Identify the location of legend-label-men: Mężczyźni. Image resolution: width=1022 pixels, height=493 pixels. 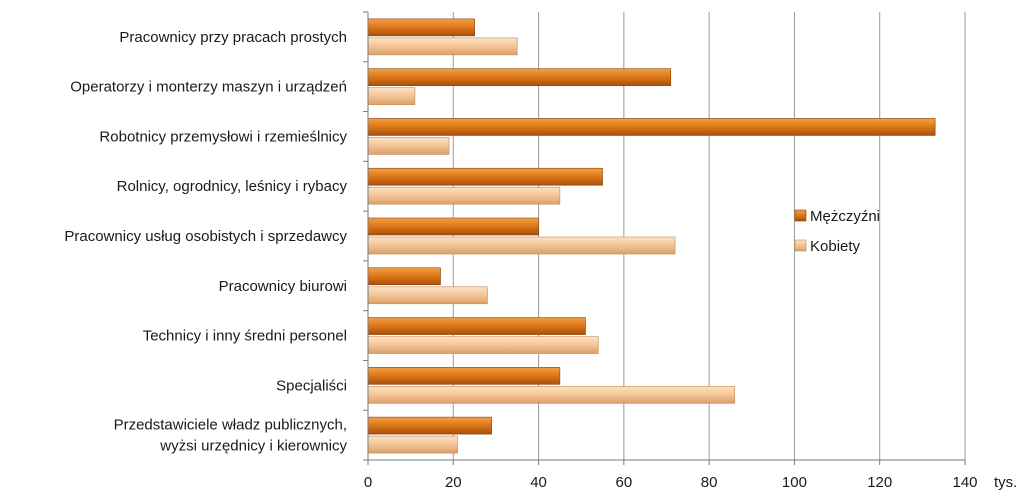
(845, 216).